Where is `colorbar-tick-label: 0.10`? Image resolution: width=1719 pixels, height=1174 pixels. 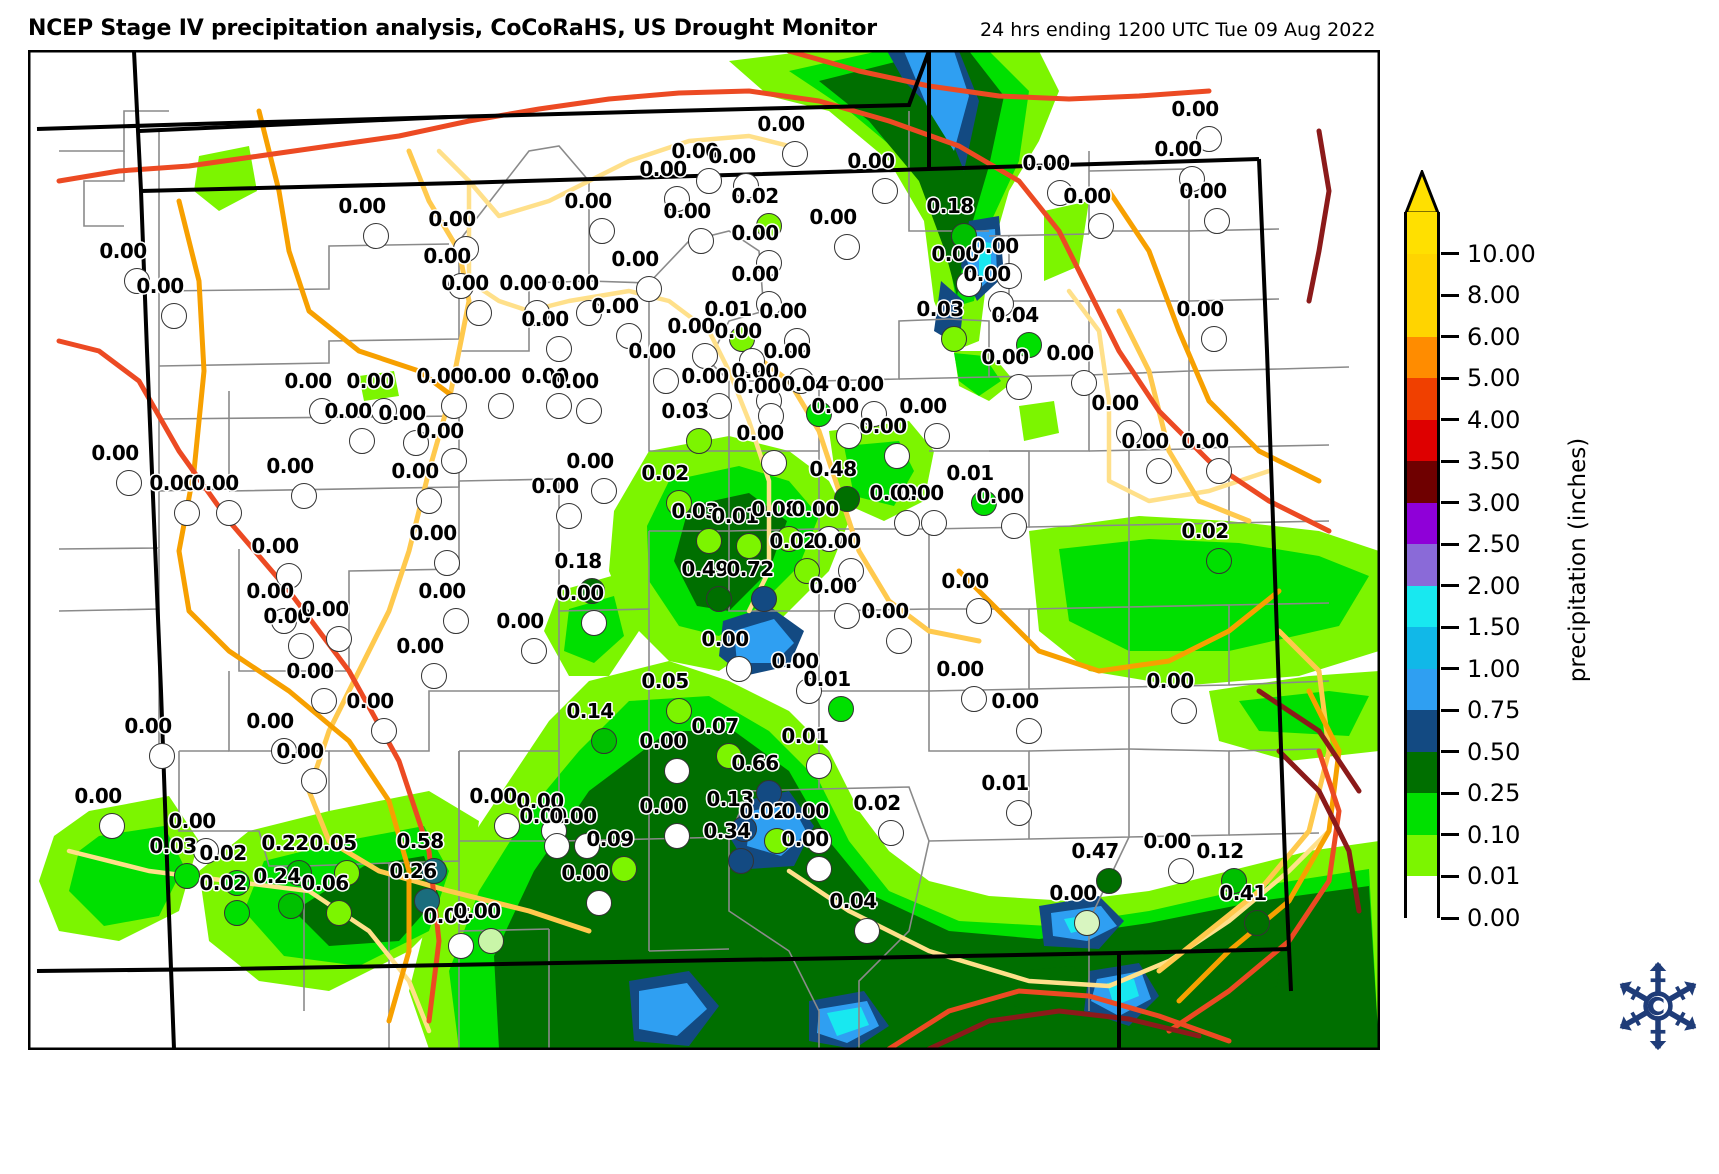
colorbar-tick-label: 0.10 is located at coordinates (1494, 834).